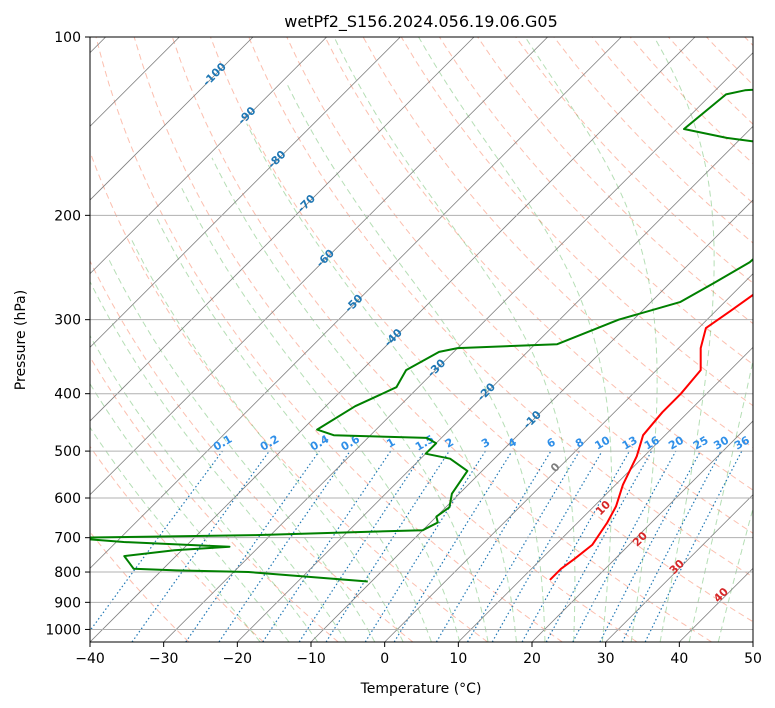  What do you see at coordinates (63, 630) in the screenshot?
I see `y-tick-label: 1000` at bounding box center [63, 630].